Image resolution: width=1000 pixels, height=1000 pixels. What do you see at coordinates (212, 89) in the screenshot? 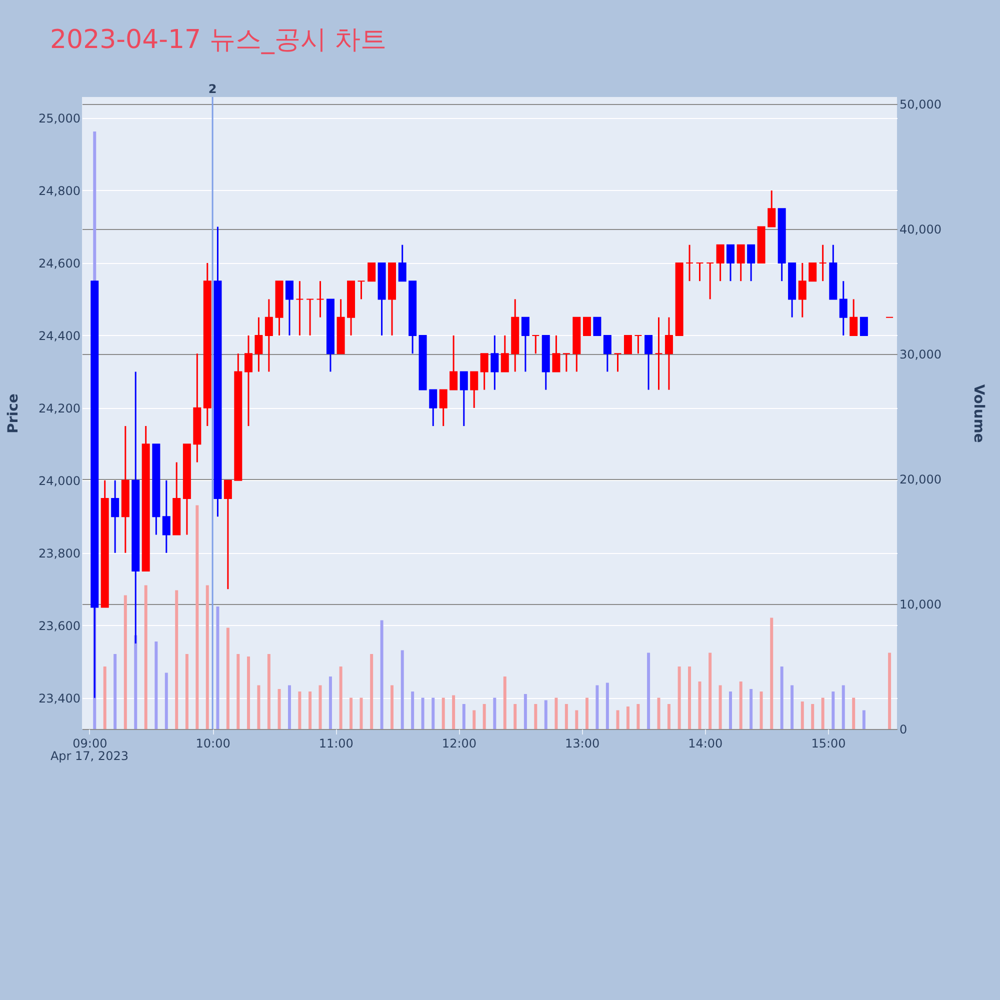
I see `annotation: 2` at bounding box center [212, 89].